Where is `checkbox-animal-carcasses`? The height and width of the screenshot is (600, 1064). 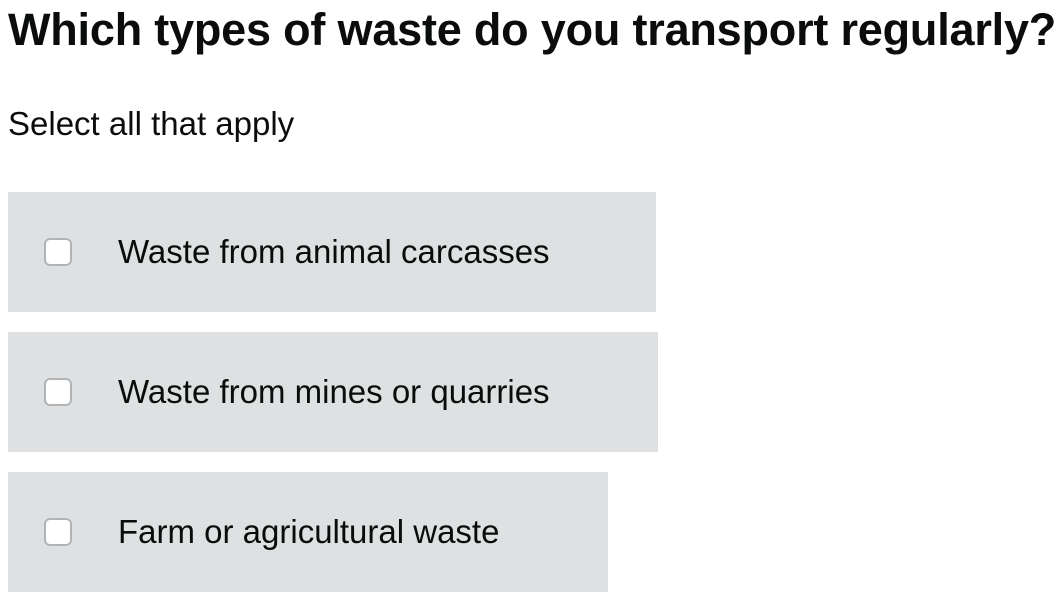
checkbox-animal-carcasses is located at coordinates (58, 252).